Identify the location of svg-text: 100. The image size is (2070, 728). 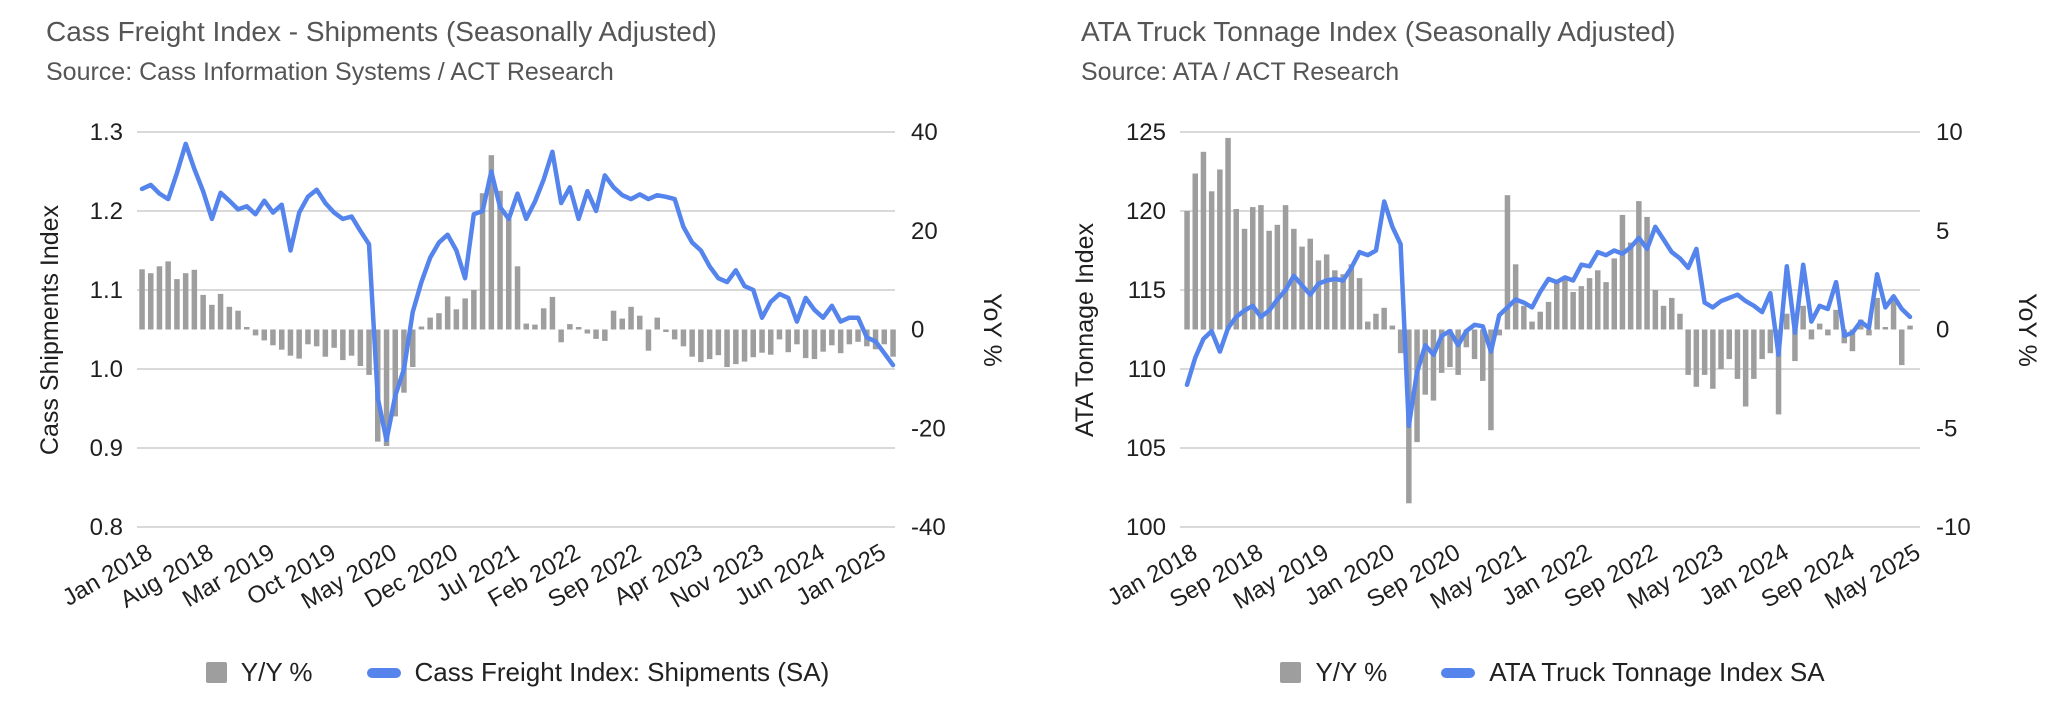
(1146, 527).